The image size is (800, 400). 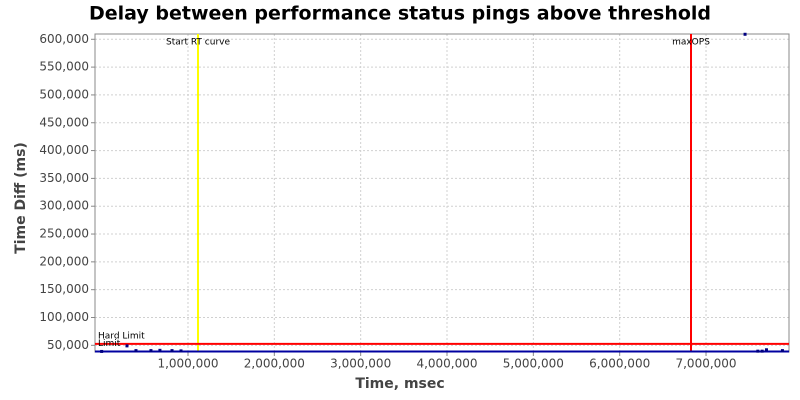 I want to click on x-tick-label: 1,000,000, so click(x=187, y=364).